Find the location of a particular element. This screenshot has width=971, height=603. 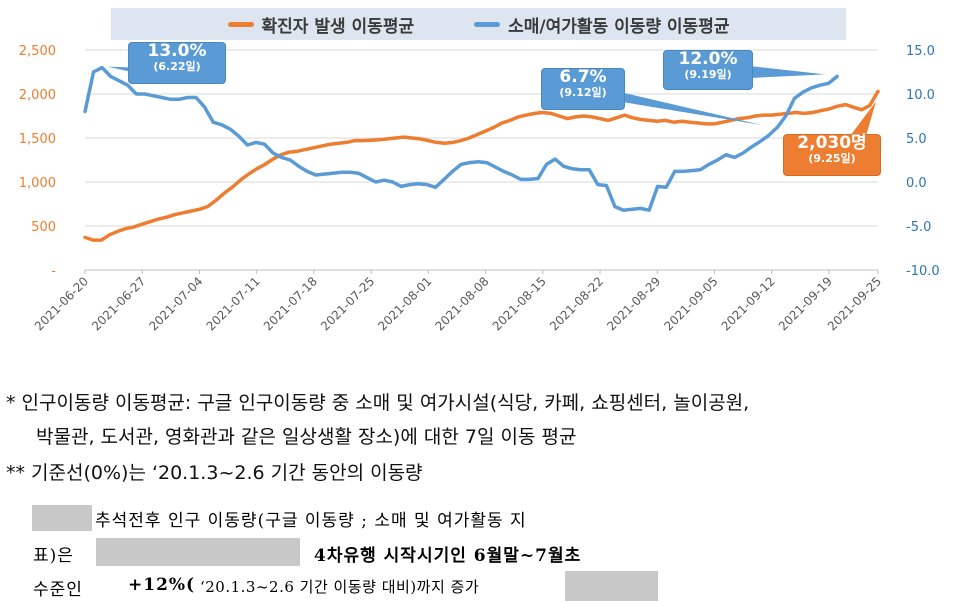

legend-item-mobility: 소매/여가활동 이동량 이동평균 is located at coordinates (601, 24).